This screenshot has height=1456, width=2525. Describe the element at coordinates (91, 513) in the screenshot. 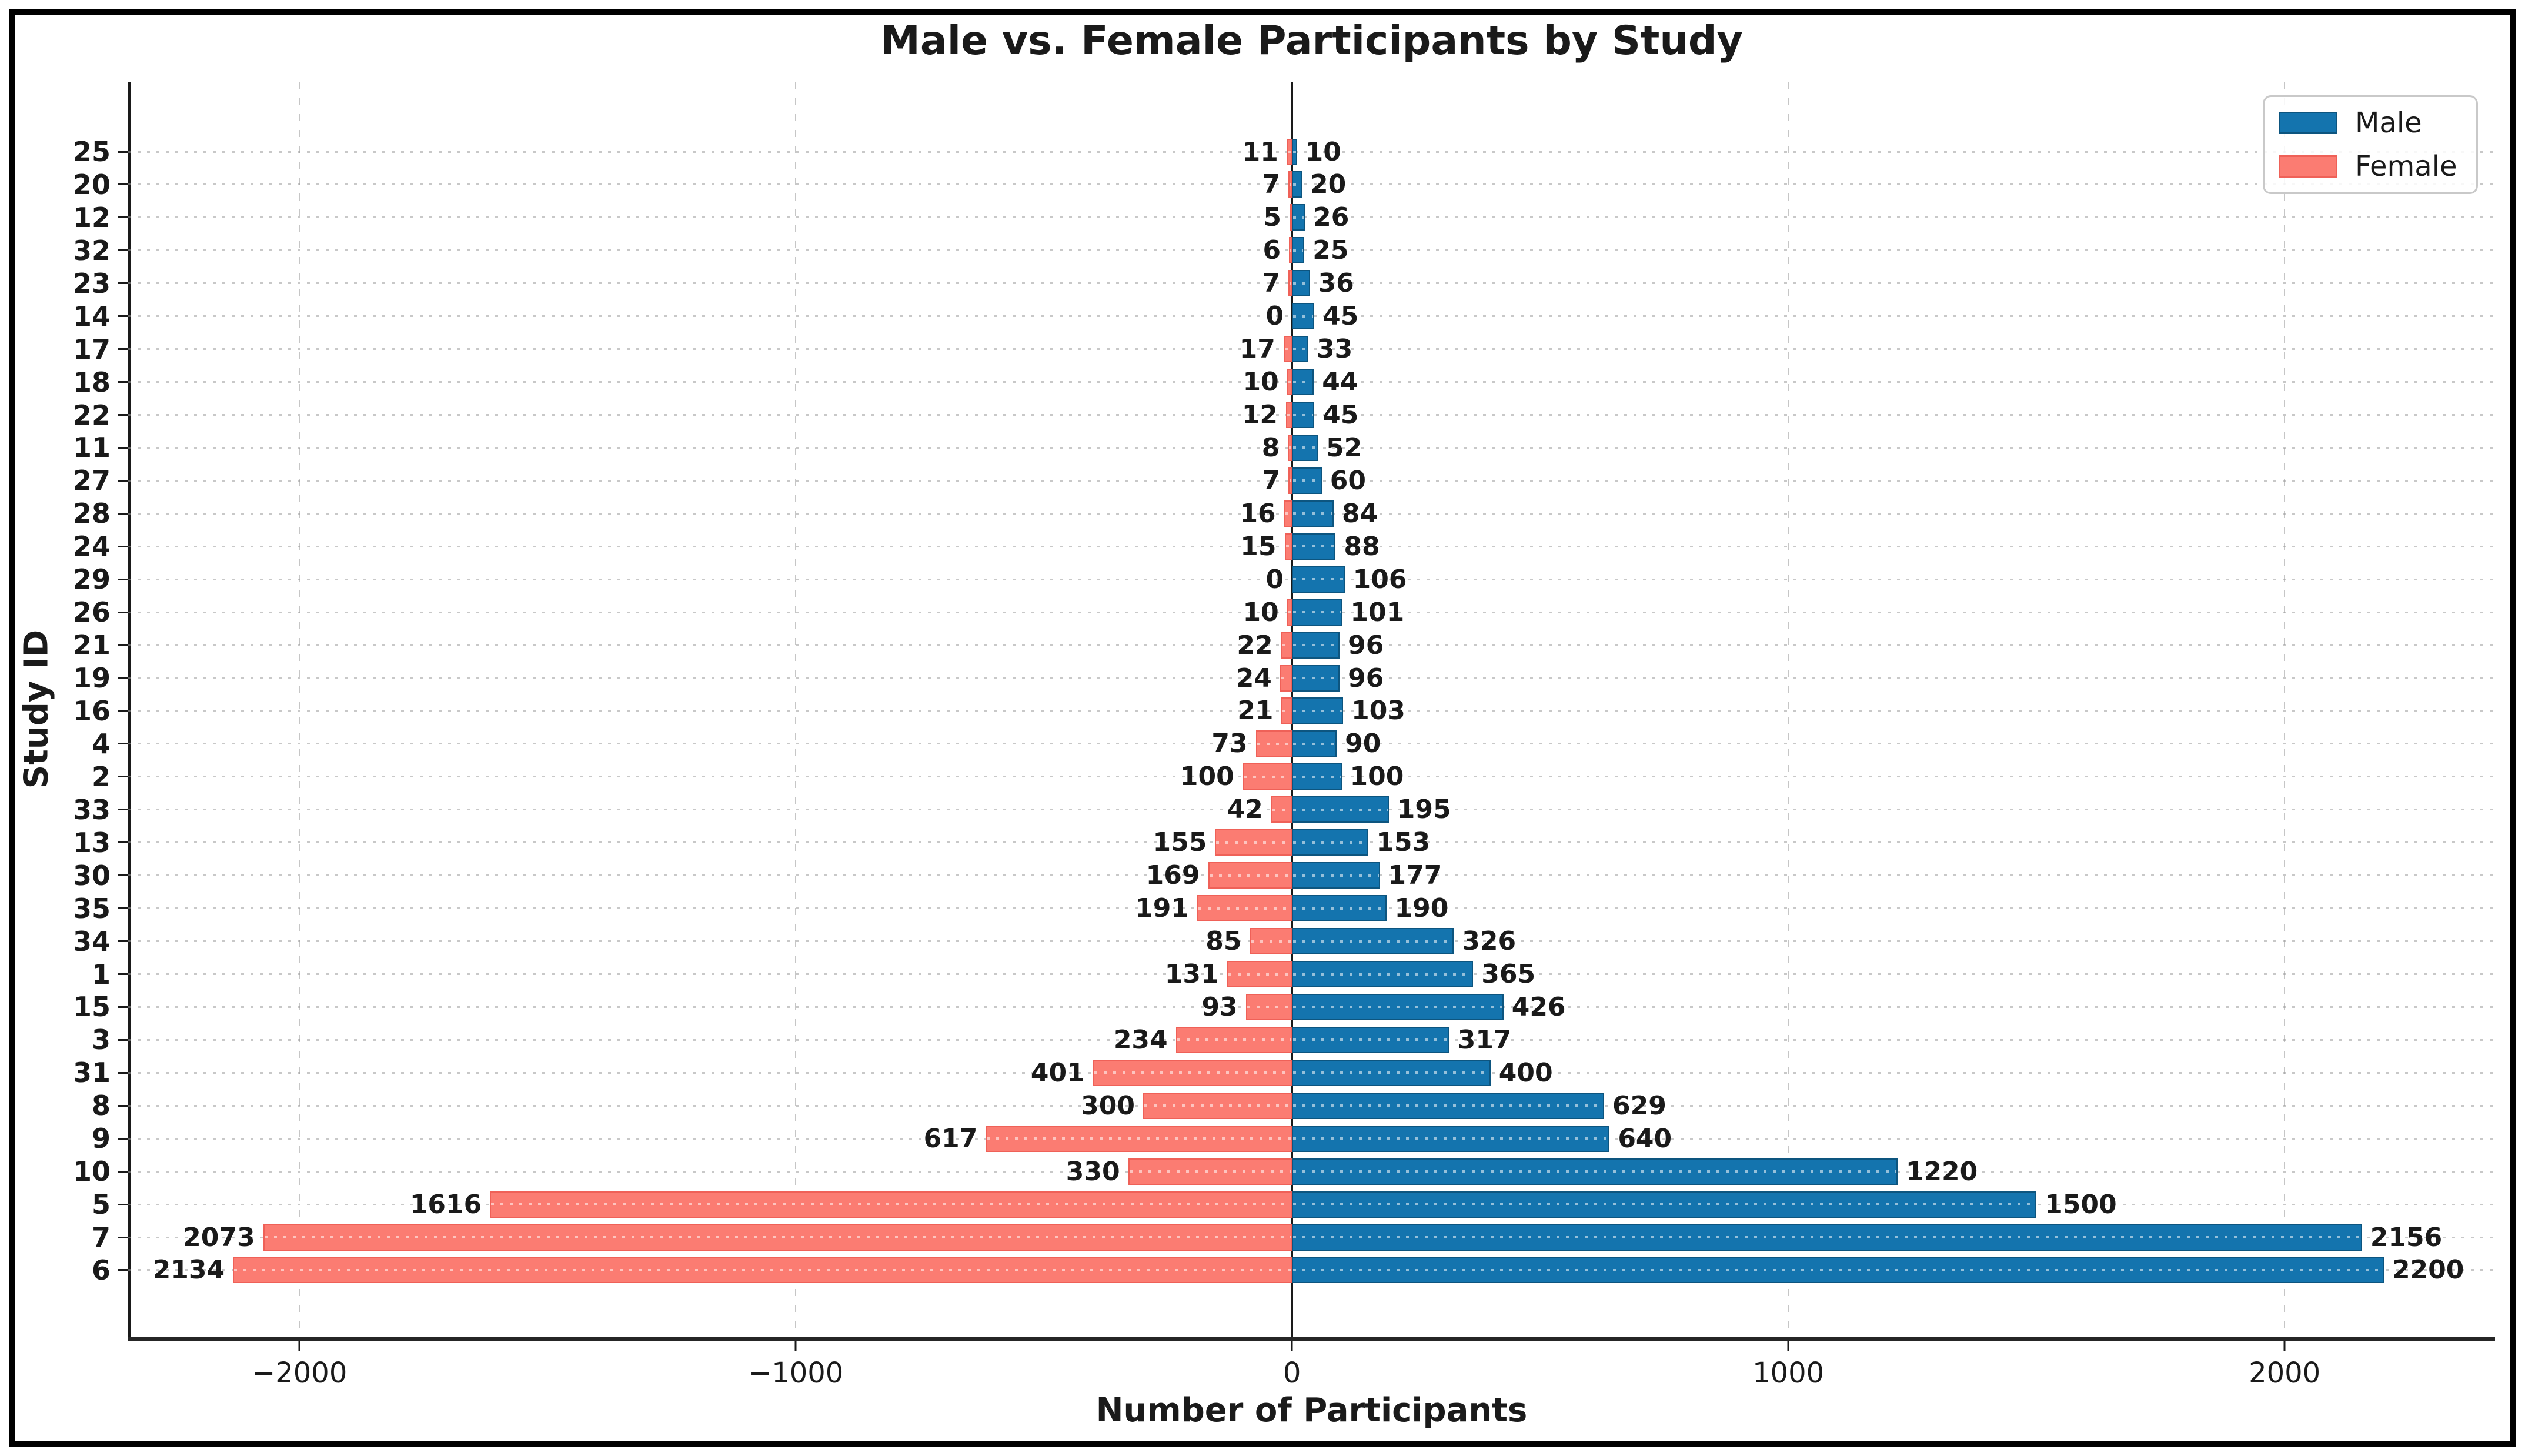

I see `y-tick-label: 28` at that location.